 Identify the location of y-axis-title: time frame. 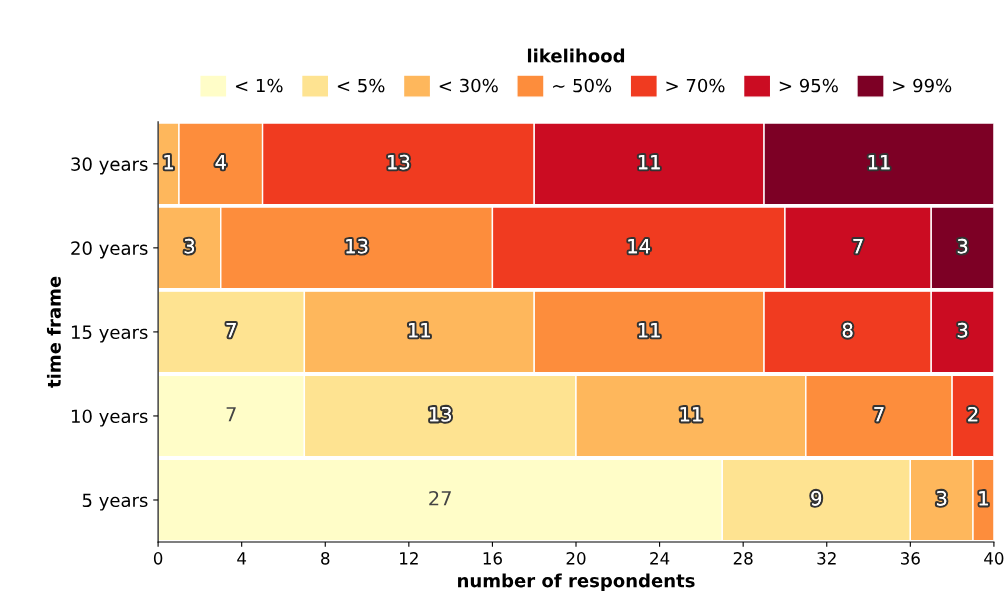
(53, 332).